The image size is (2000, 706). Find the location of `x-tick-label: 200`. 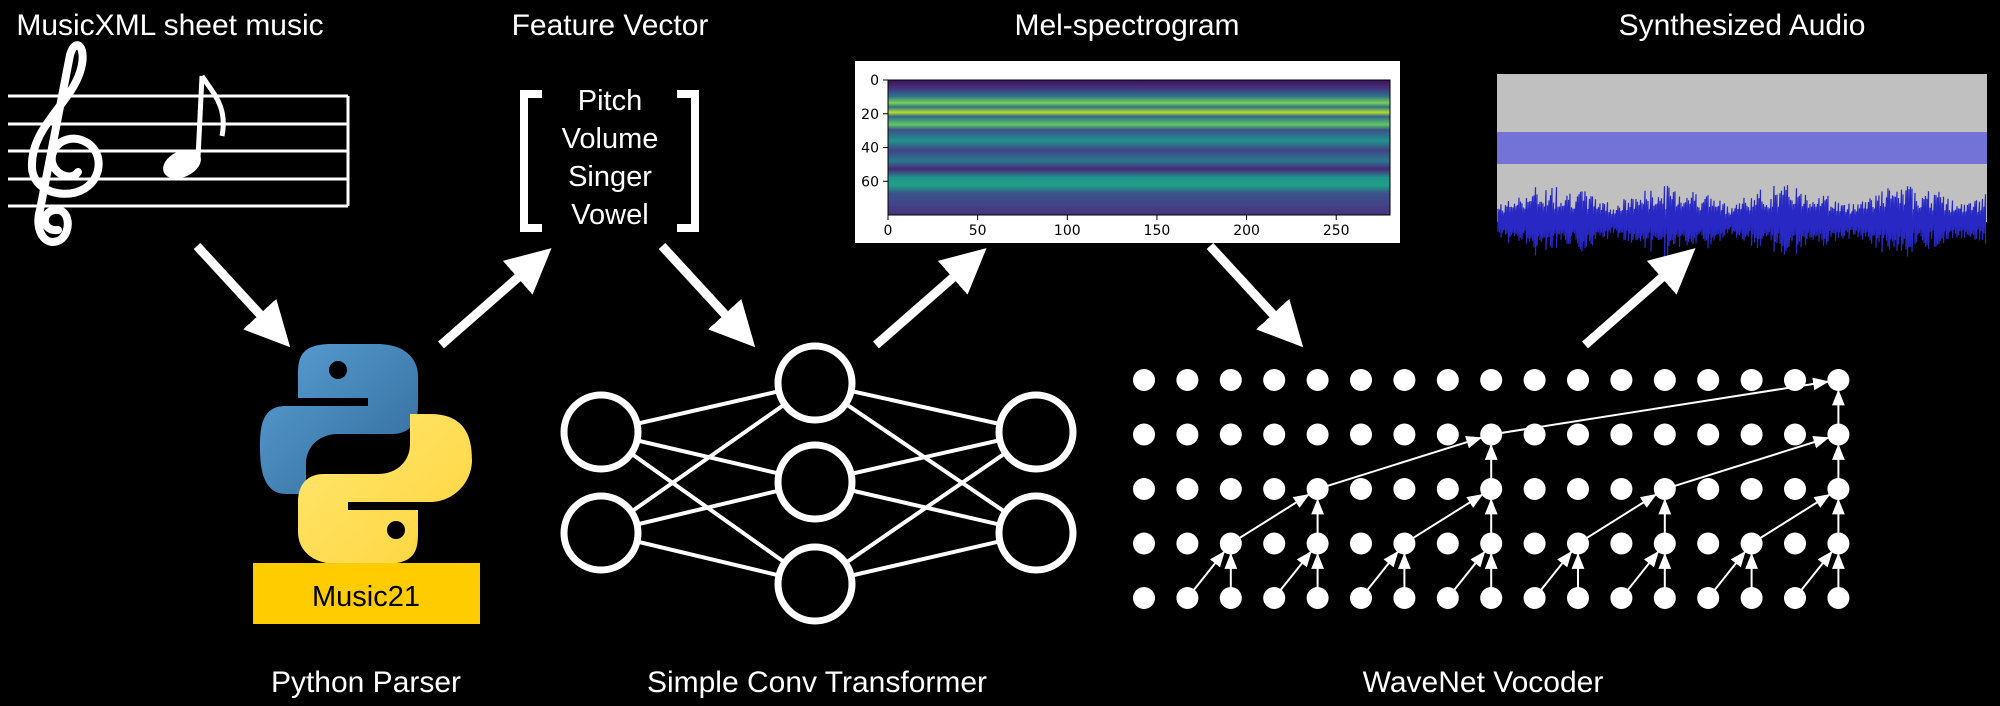

x-tick-label: 200 is located at coordinates (1246, 231).